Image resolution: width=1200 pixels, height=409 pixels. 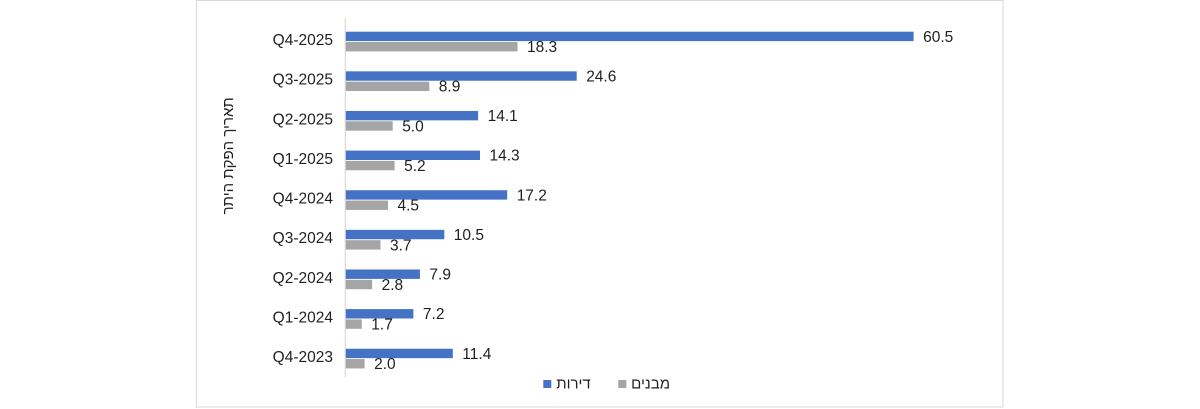 I want to click on svg-text: 8.9, so click(x=450, y=87).